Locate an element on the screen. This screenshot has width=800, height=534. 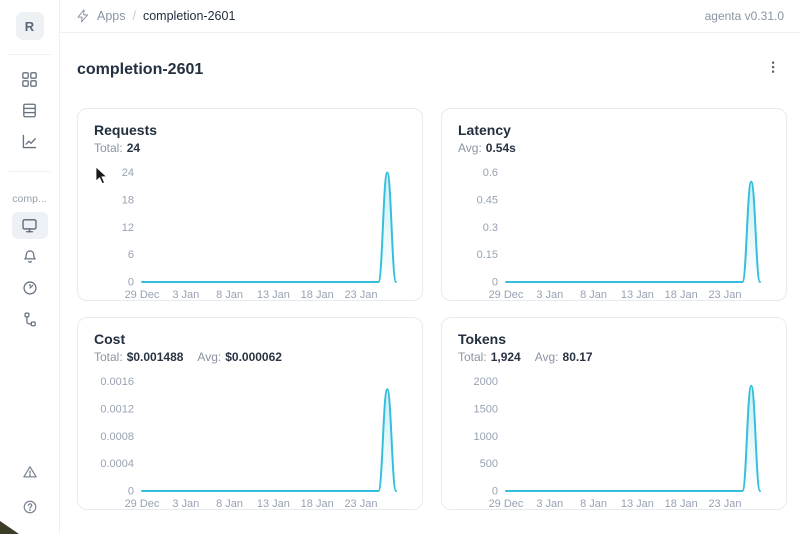
stat-item: Avg: $0.000062 is located at coordinates (239, 357).